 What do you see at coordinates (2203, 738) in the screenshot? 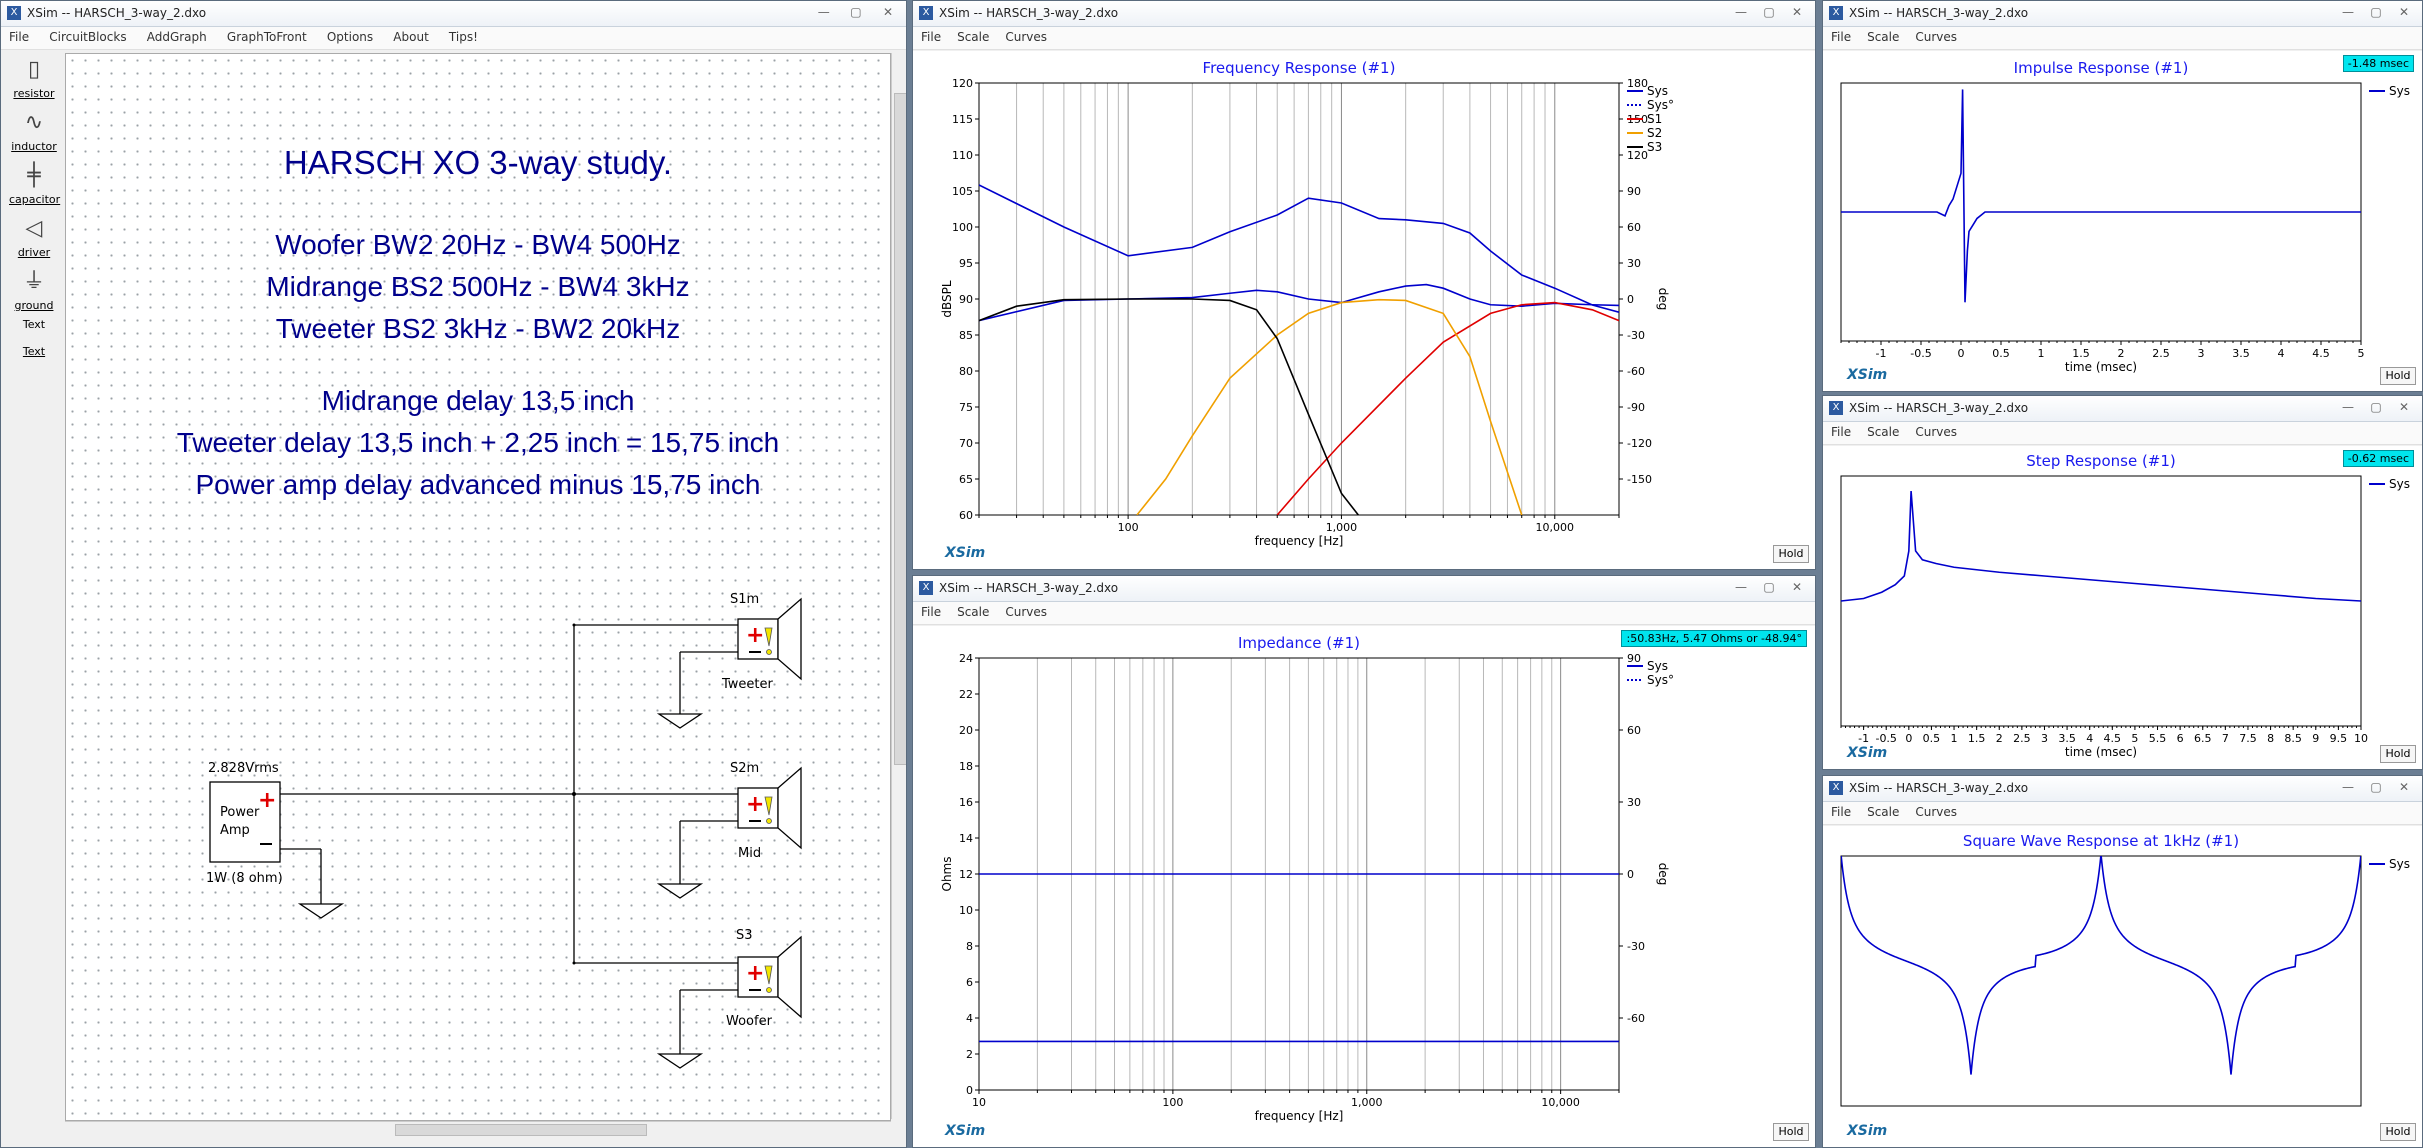
I see `step-xtick-label: 6.5` at bounding box center [2203, 738].